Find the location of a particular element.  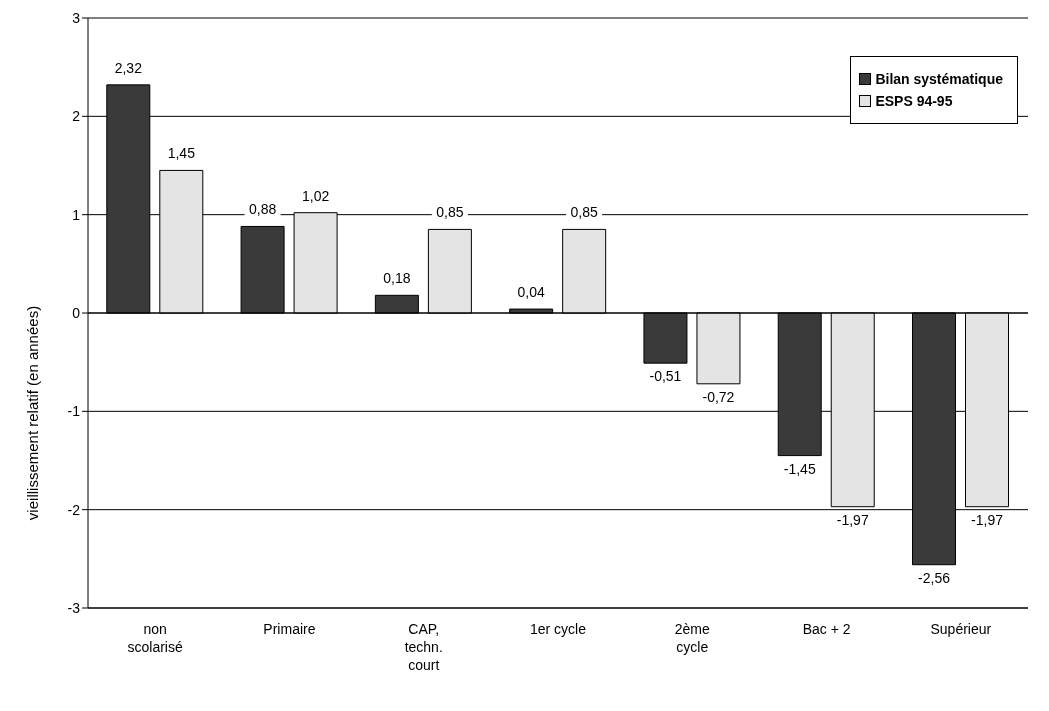

y-tick-label: 3 is located at coordinates (76, 17).